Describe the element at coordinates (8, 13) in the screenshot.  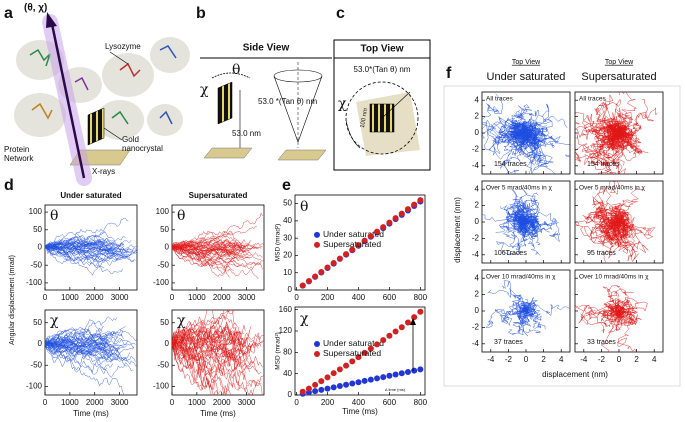
I see `panel-label: a` at that location.